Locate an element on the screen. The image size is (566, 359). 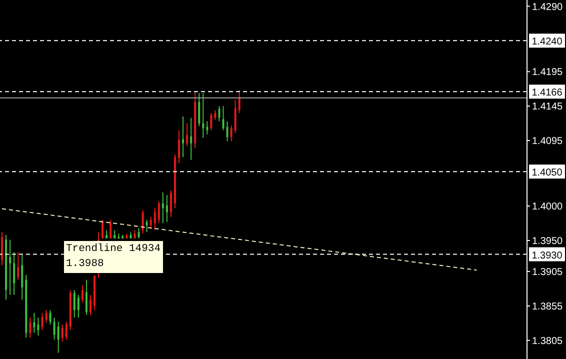
y-tick-label: 1.4000 is located at coordinates (548, 207).